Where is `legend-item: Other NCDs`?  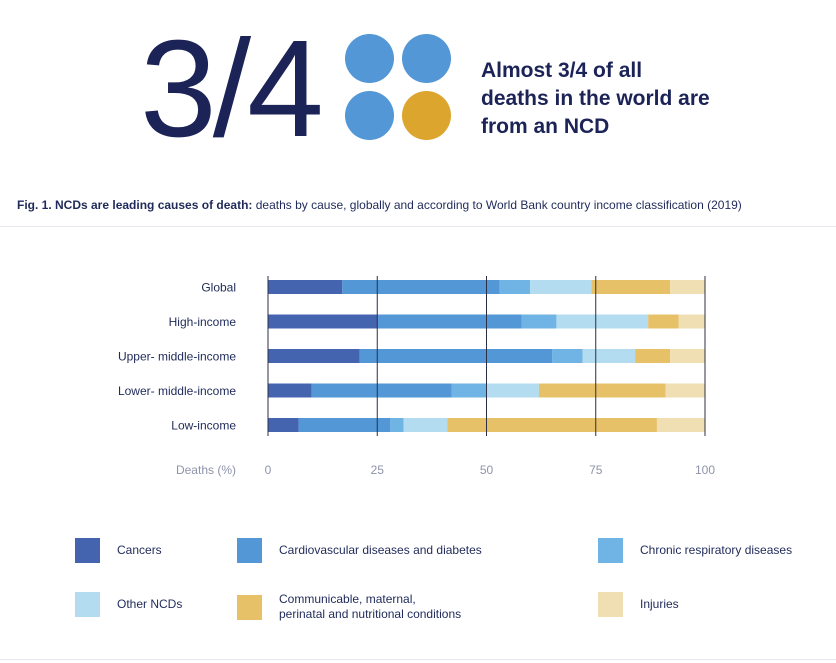 legend-item: Other NCDs is located at coordinates (128, 604).